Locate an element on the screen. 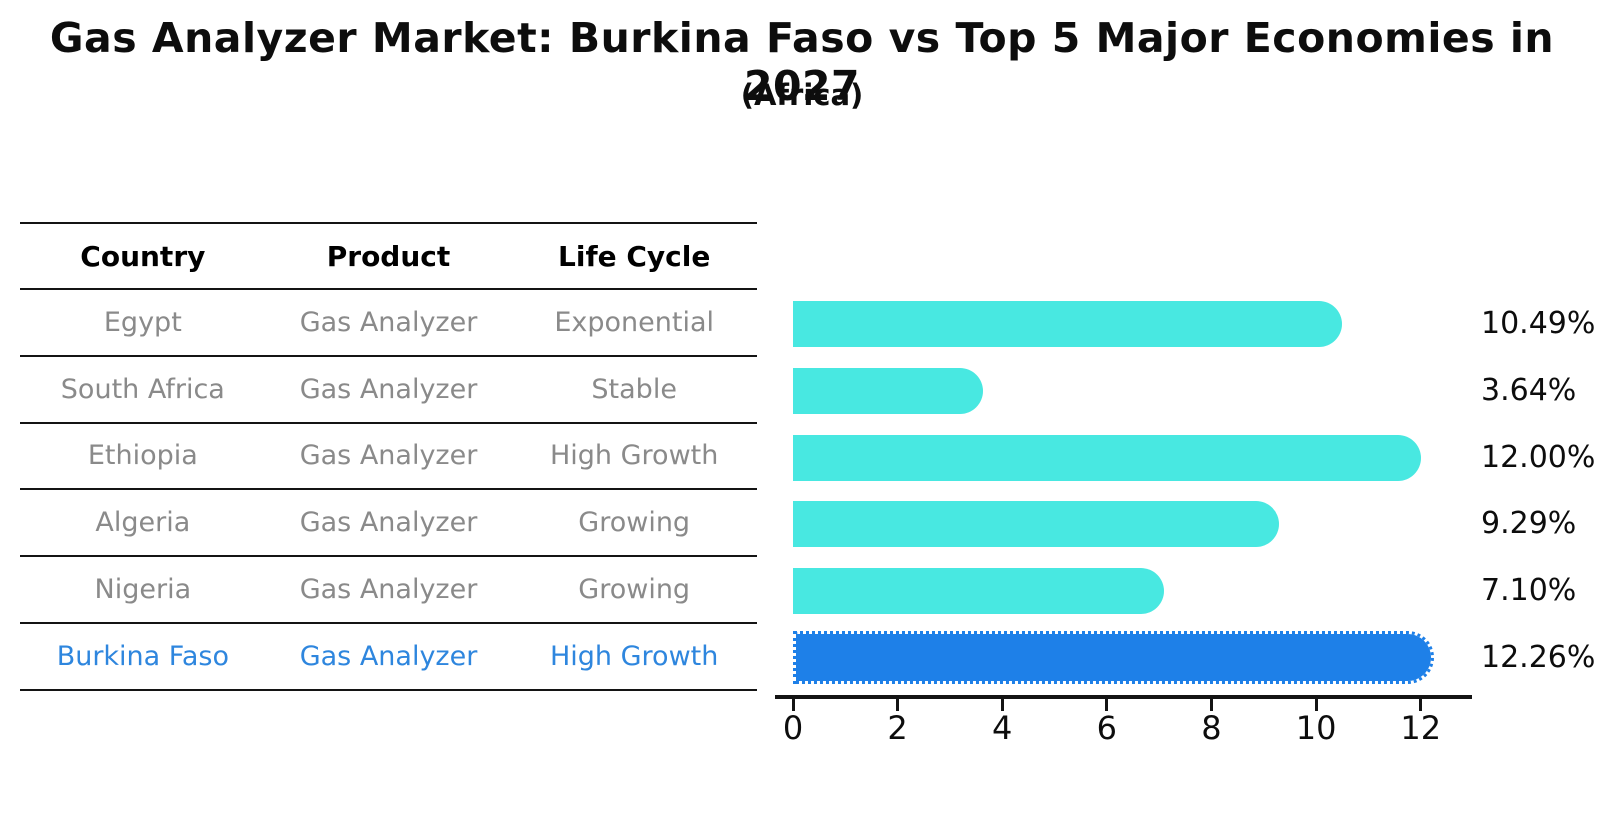 This screenshot has width=1604, height=823. table-header-row: Country Product Life Cycle is located at coordinates (388, 256).